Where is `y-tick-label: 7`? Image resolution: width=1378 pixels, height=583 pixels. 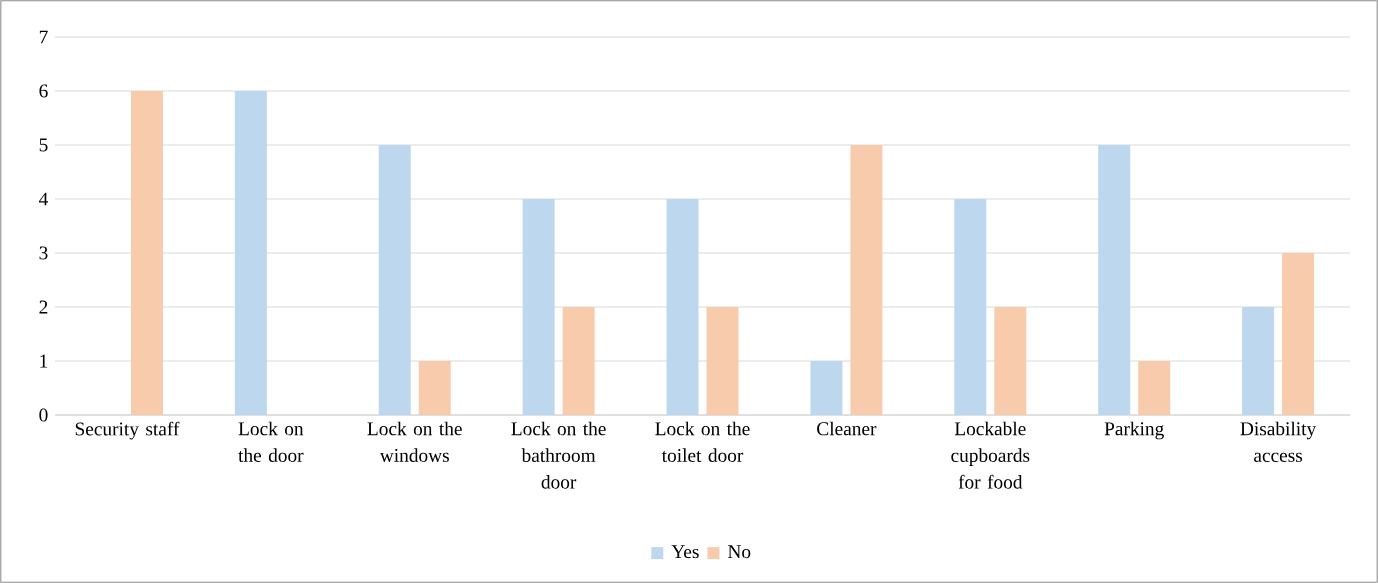 y-tick-label: 7 is located at coordinates (43, 37).